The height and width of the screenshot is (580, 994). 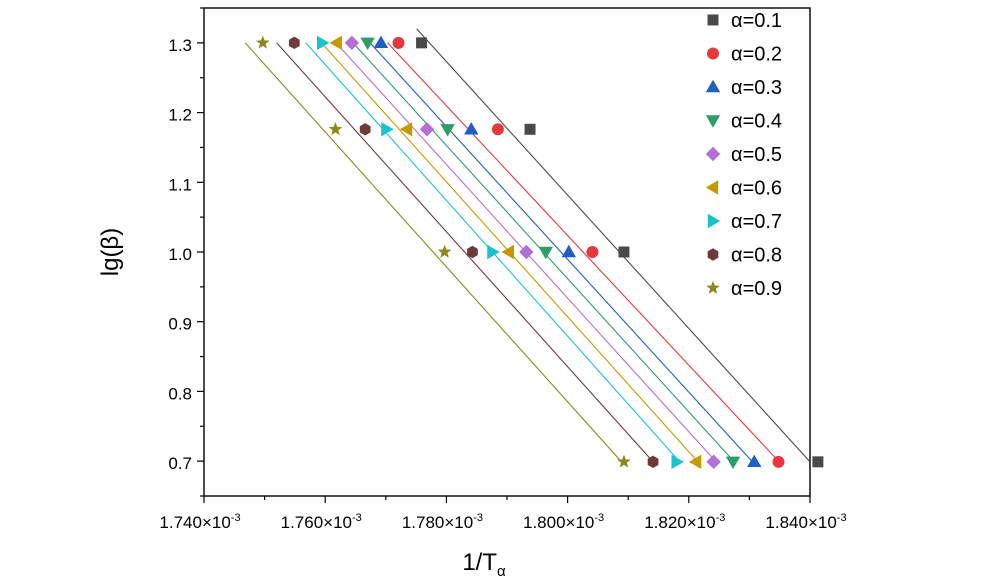 What do you see at coordinates (756, 155) in the screenshot?
I see `legend-label: α=0.5` at bounding box center [756, 155].